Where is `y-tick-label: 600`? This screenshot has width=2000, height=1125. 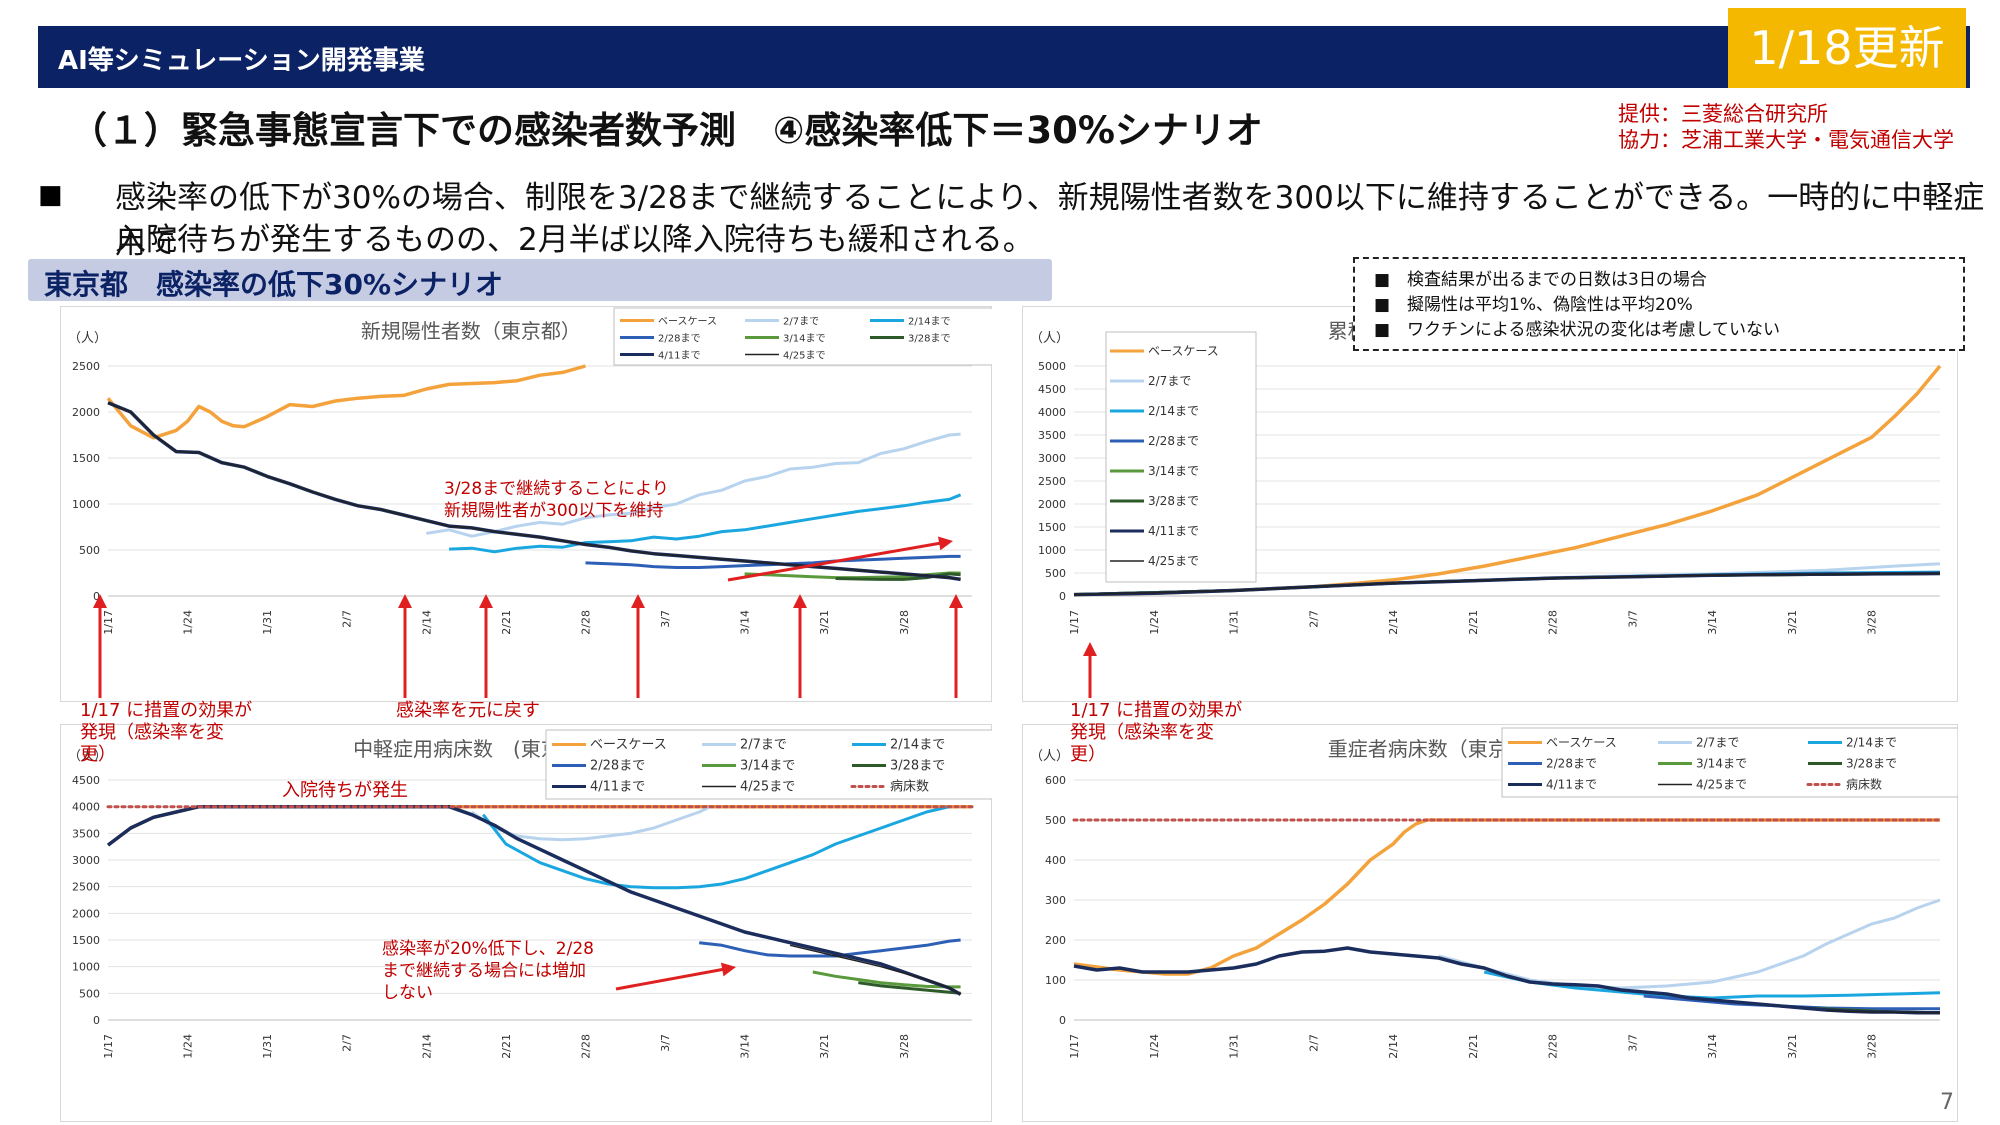 y-tick-label: 600 is located at coordinates (1055, 780).